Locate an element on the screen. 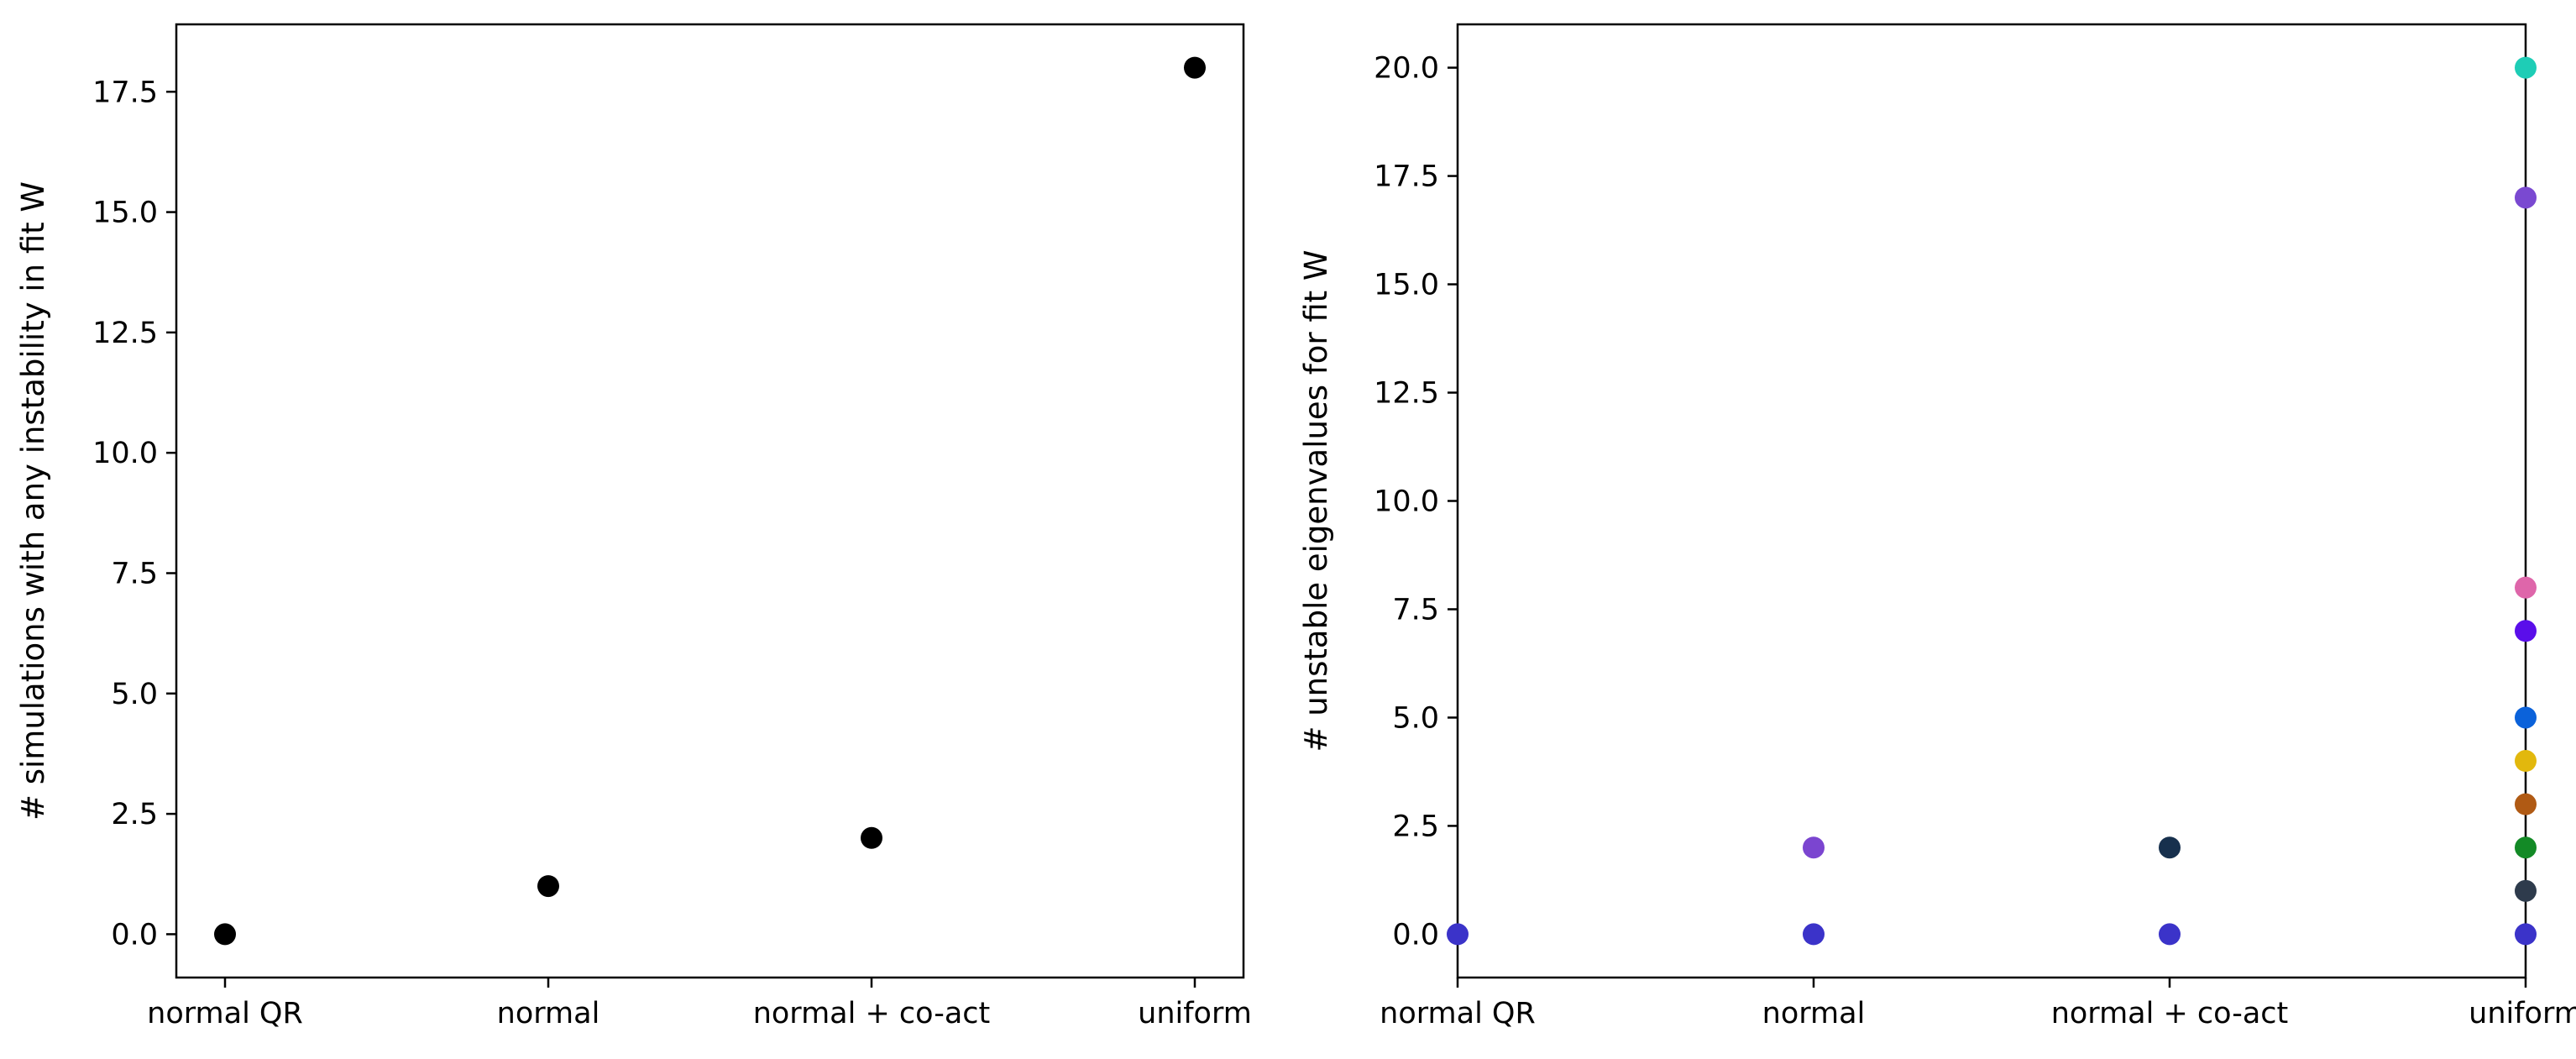 The width and height of the screenshot is (2576, 1059). y-axis-label: # unstable eigenvalues for fit W is located at coordinates (1316, 501).